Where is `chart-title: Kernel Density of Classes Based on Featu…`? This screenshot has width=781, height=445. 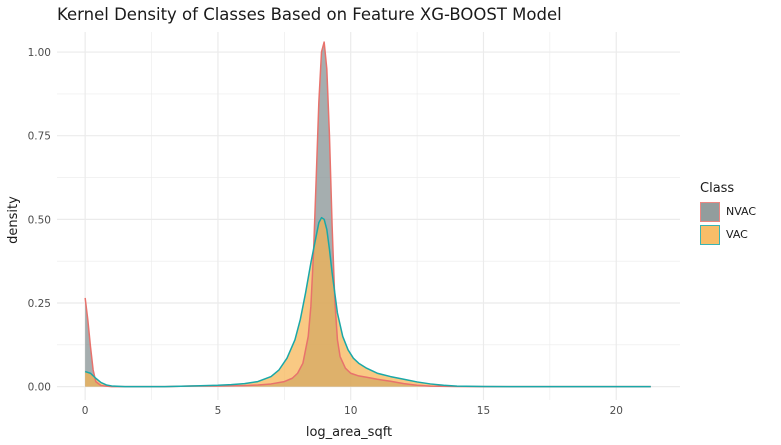
chart-title: Kernel Density of Classes Based on Featu… is located at coordinates (309, 14).